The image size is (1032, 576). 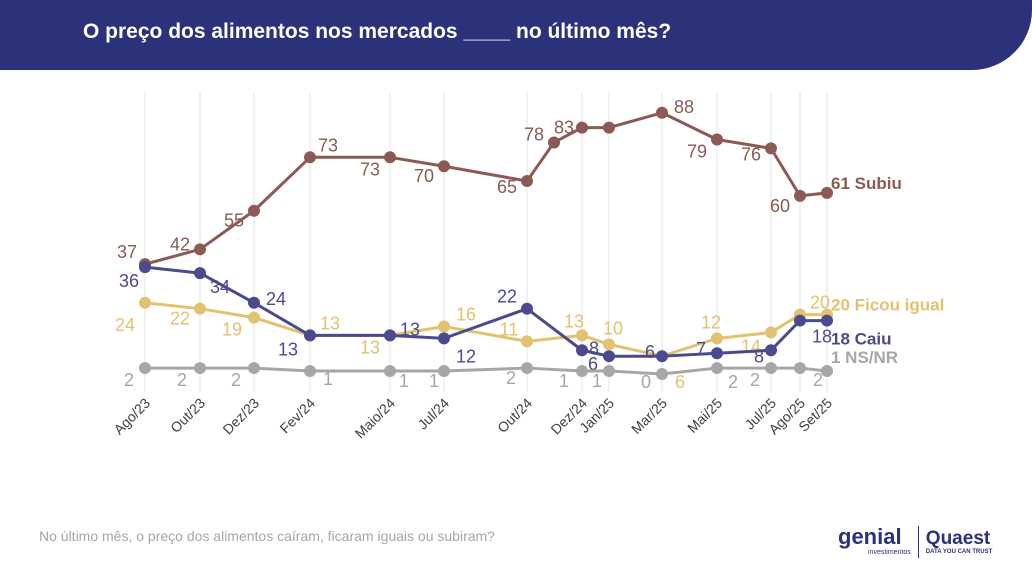 What do you see at coordinates (684, 107) in the screenshot?
I see `subiu-data-label: 88` at bounding box center [684, 107].